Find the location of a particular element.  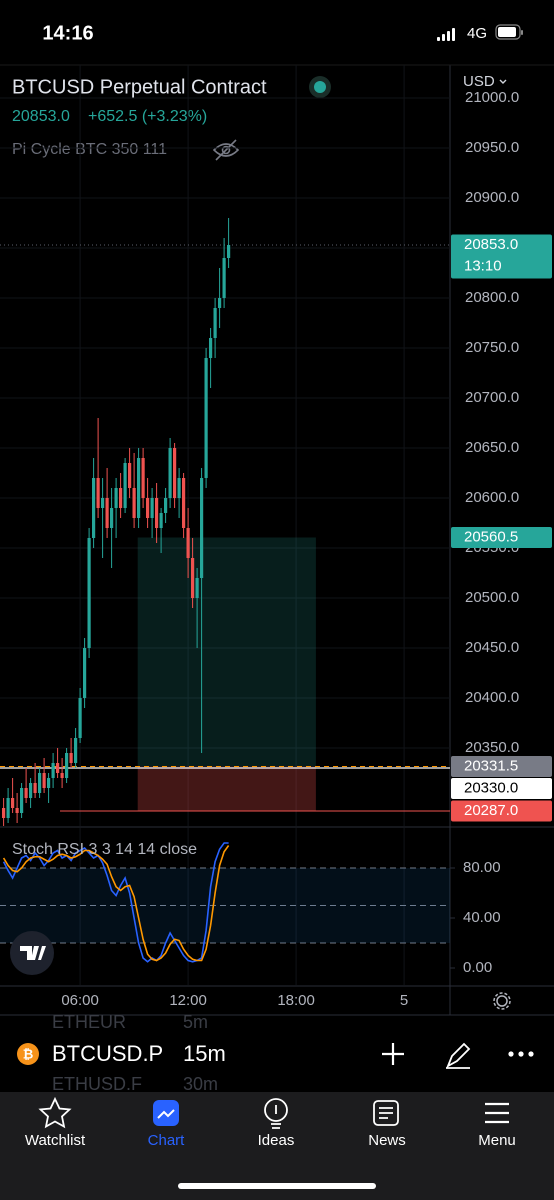

y-tick-label: 40.00 is located at coordinates (482, 917).